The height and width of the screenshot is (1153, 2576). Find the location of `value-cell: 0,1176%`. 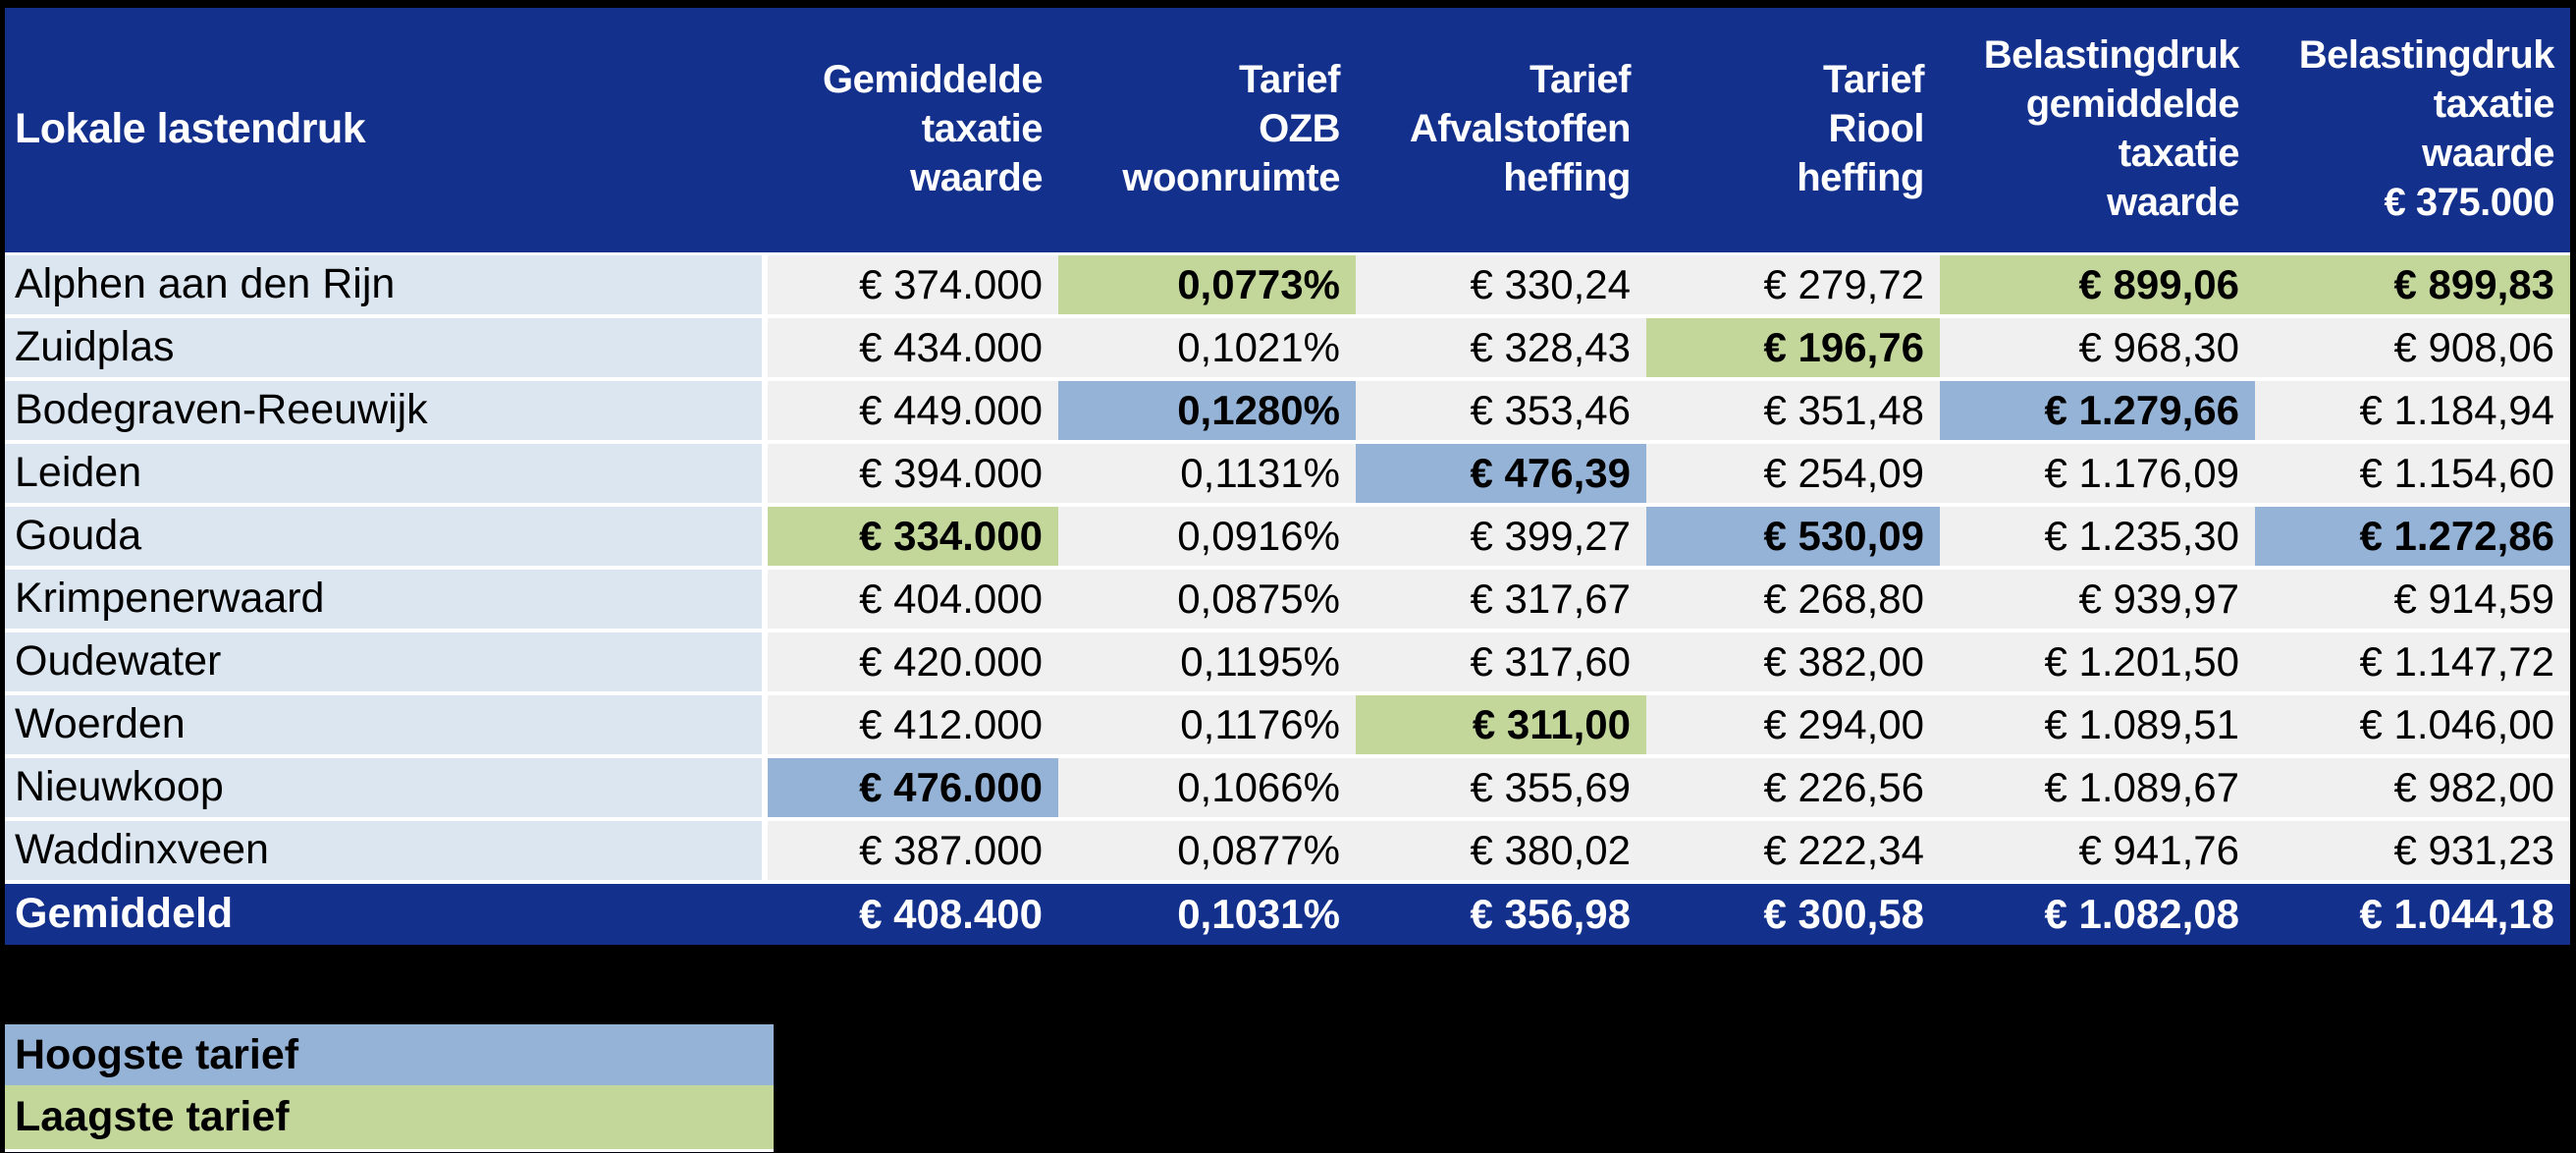

value-cell: 0,1176% is located at coordinates (1207, 725).